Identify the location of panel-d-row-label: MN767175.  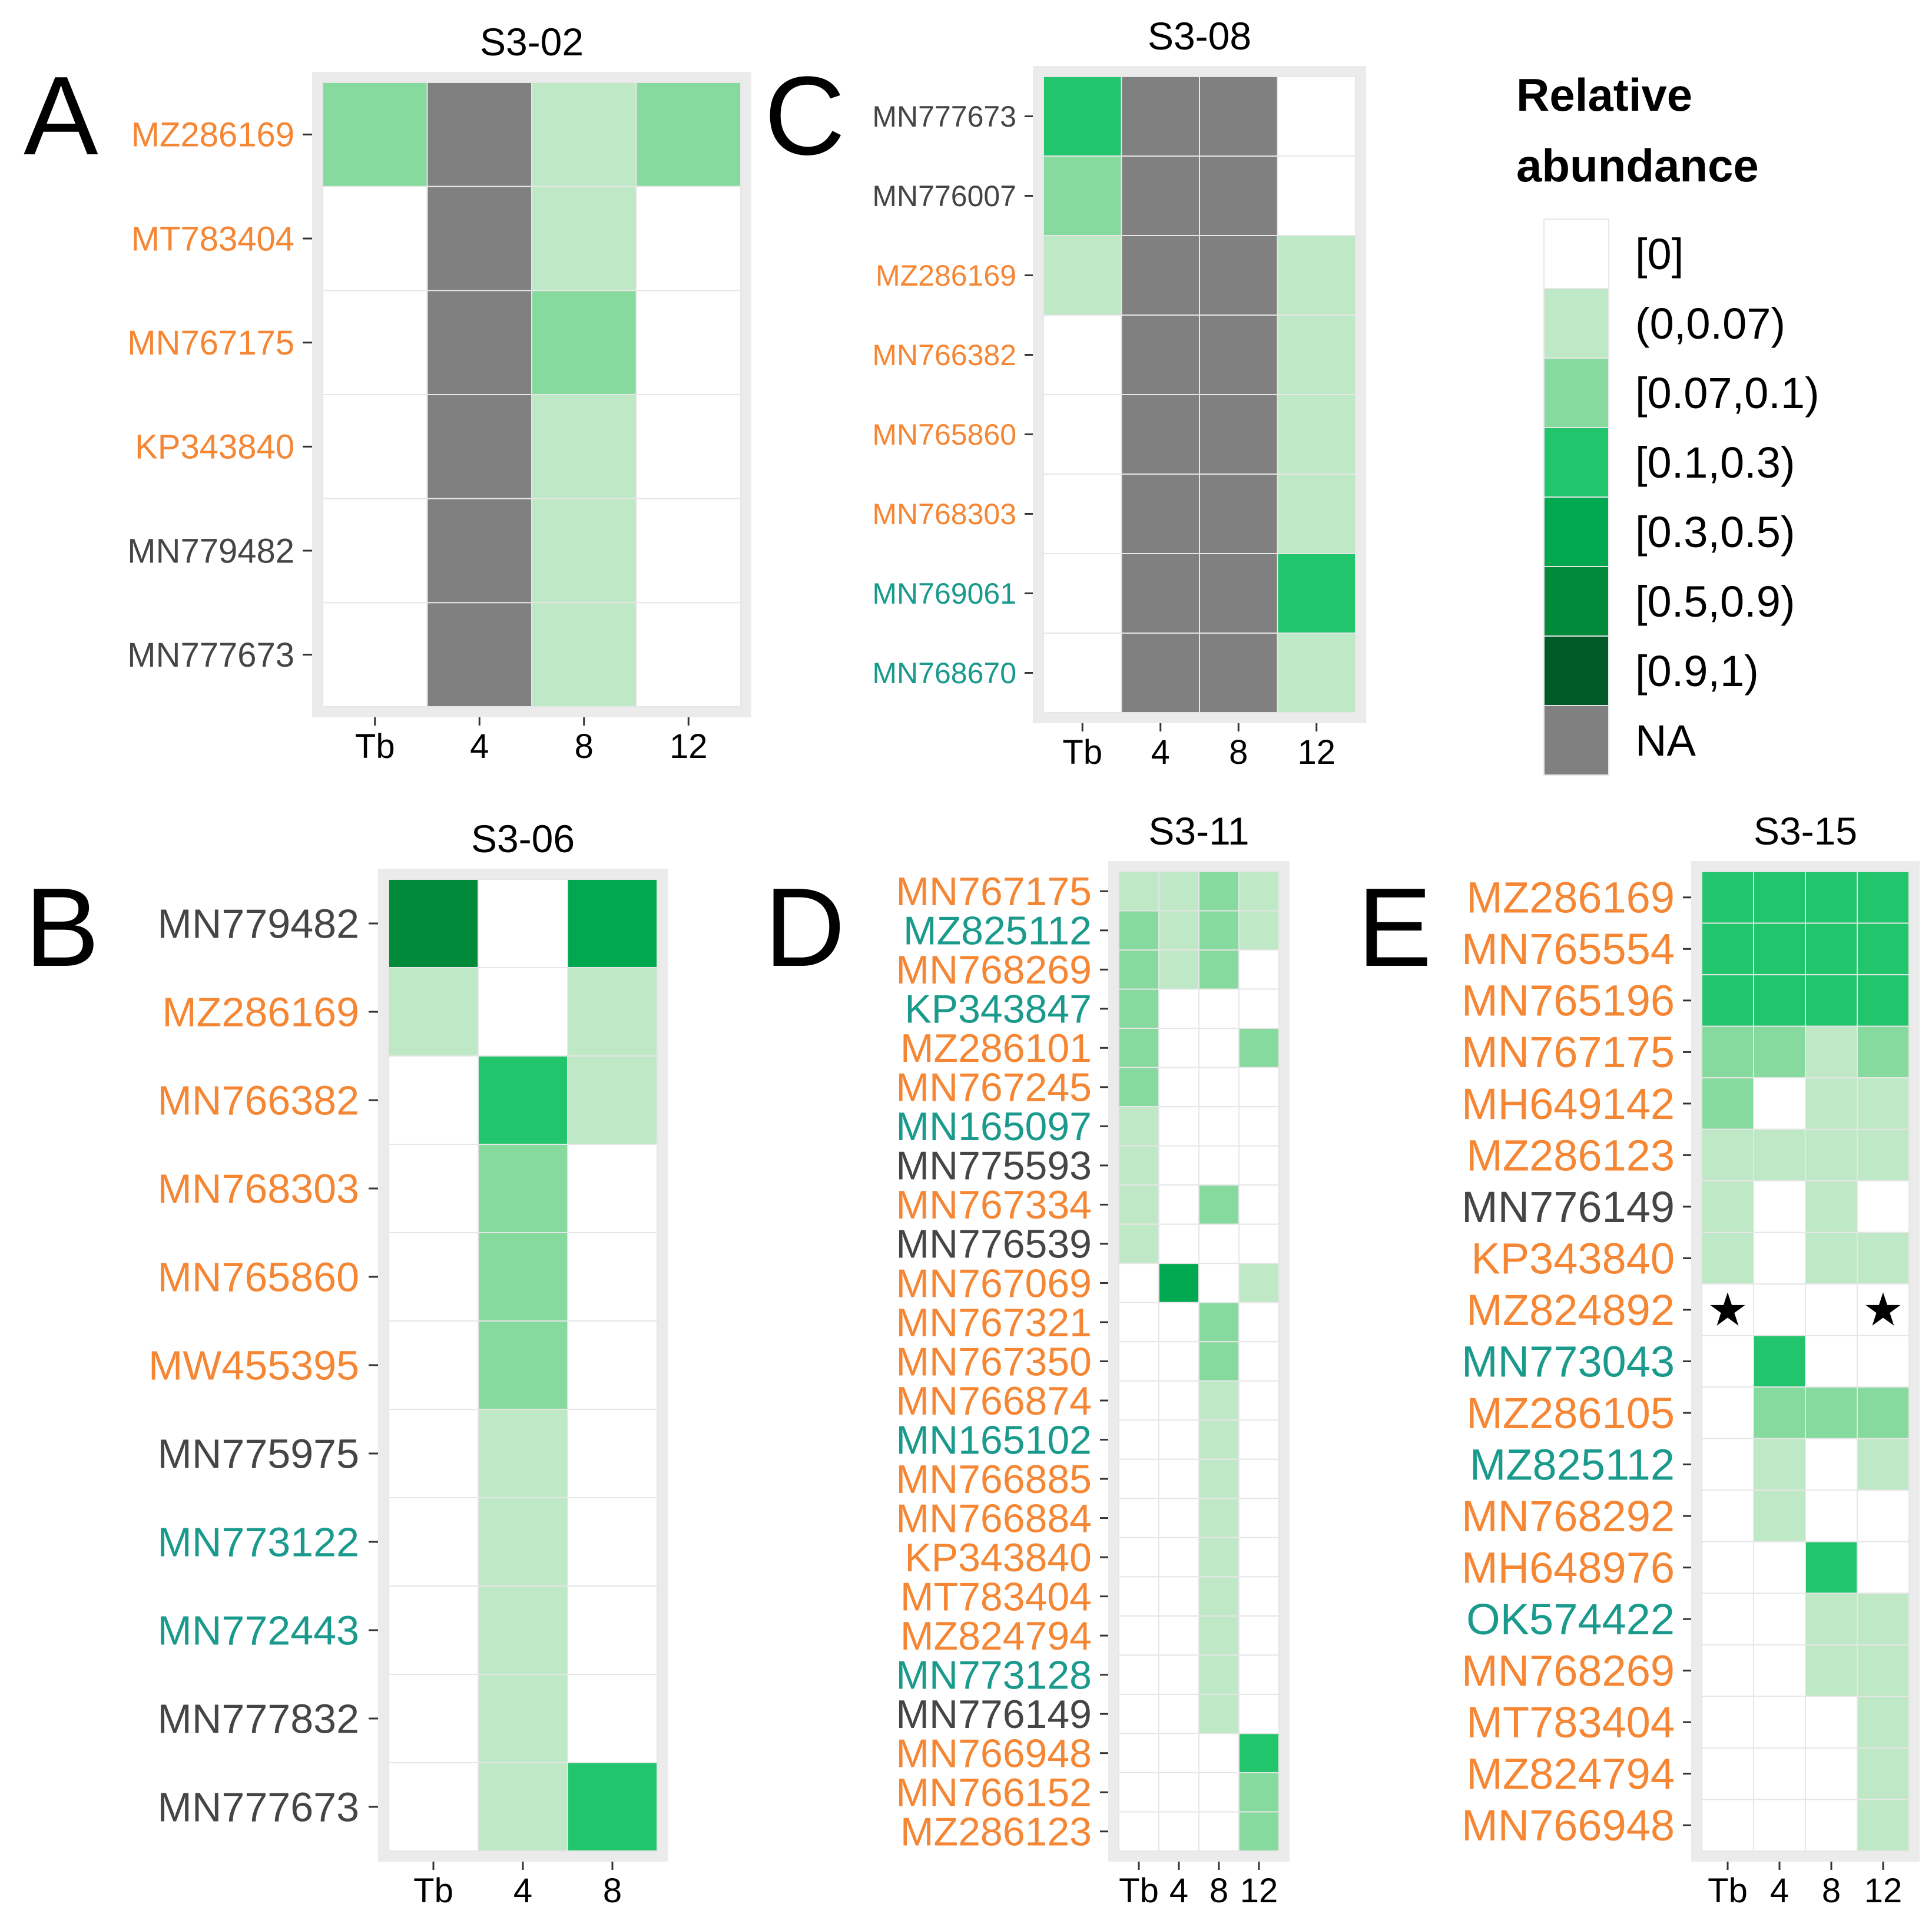
(994, 891).